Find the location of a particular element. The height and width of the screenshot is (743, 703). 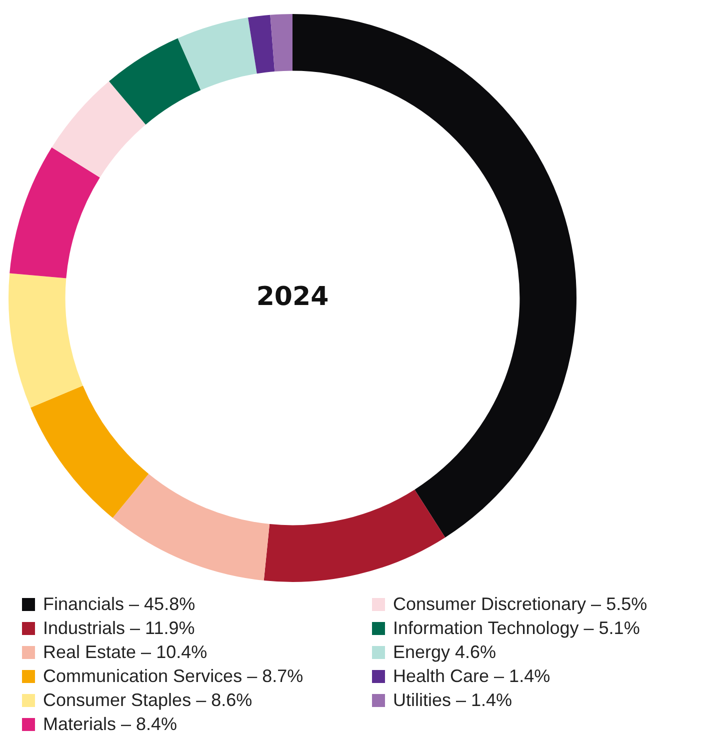

legend-label: Materials – 8.4% is located at coordinates (110, 724).